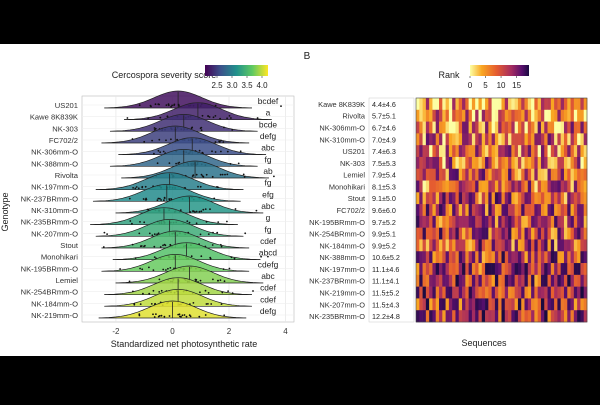 This screenshot has width=600, height=405. Describe the element at coordinates (49, 222) in the screenshot. I see `genotype-label: NK-235BRmm-O` at that location.